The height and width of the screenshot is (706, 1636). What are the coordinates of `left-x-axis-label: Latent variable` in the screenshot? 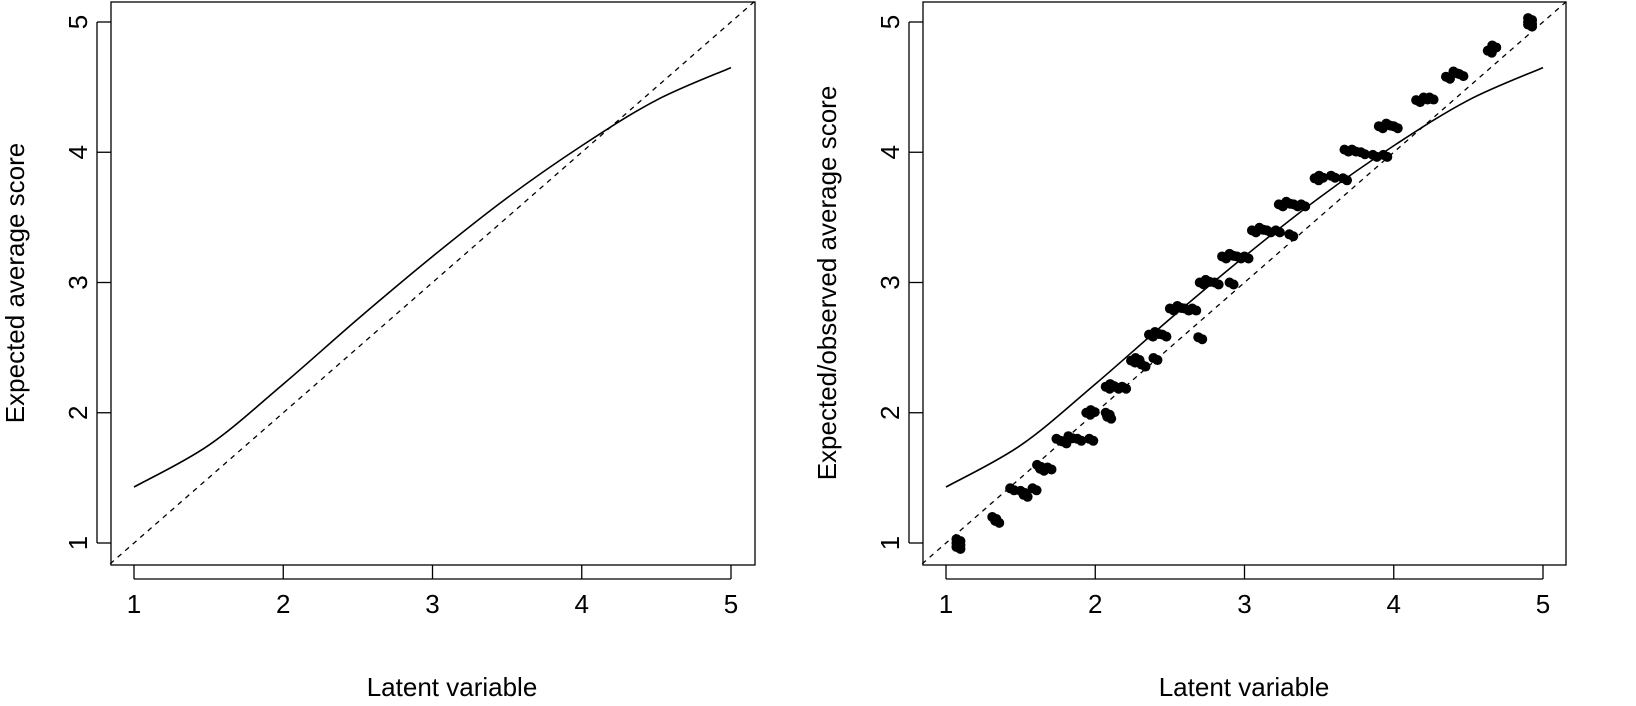 It's located at (452, 687).